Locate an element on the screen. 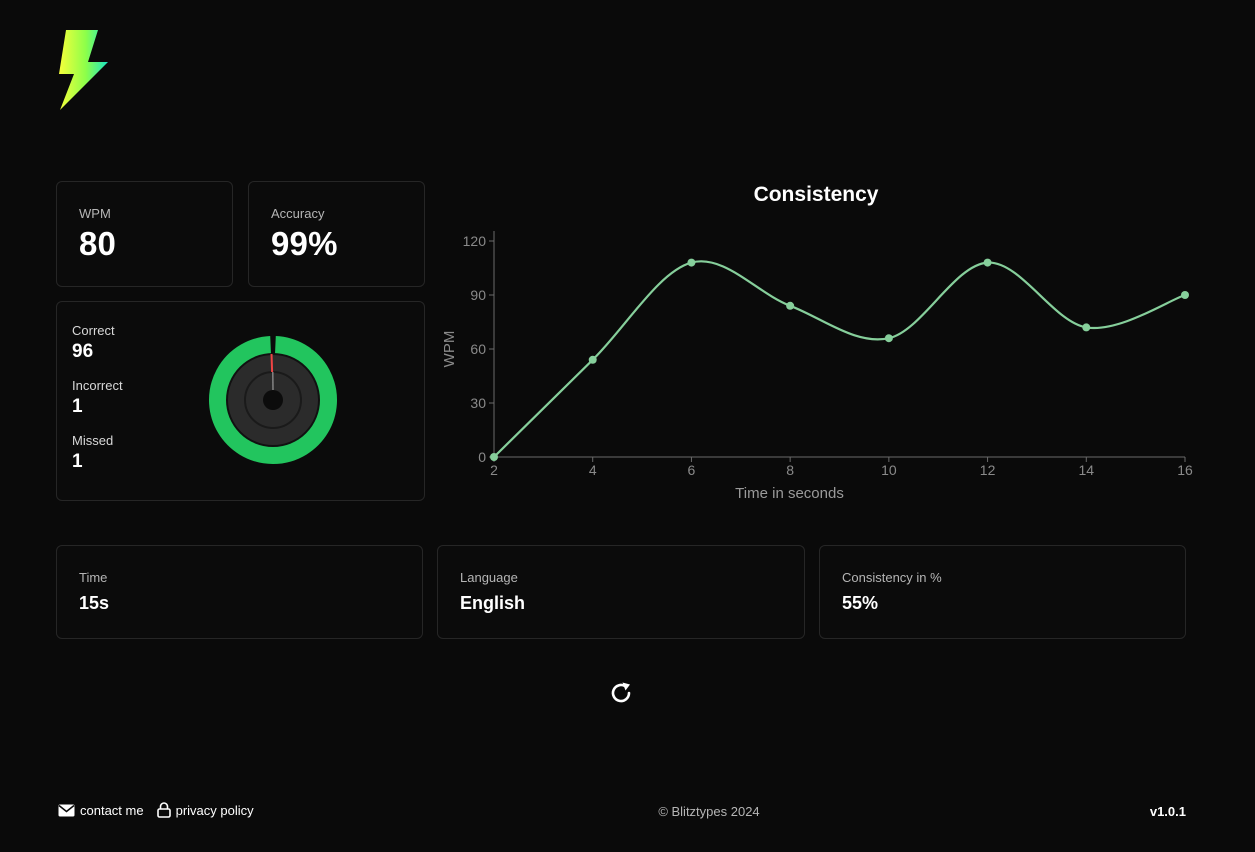  consistency-card: Consistency in % 55% is located at coordinates (1002, 592).